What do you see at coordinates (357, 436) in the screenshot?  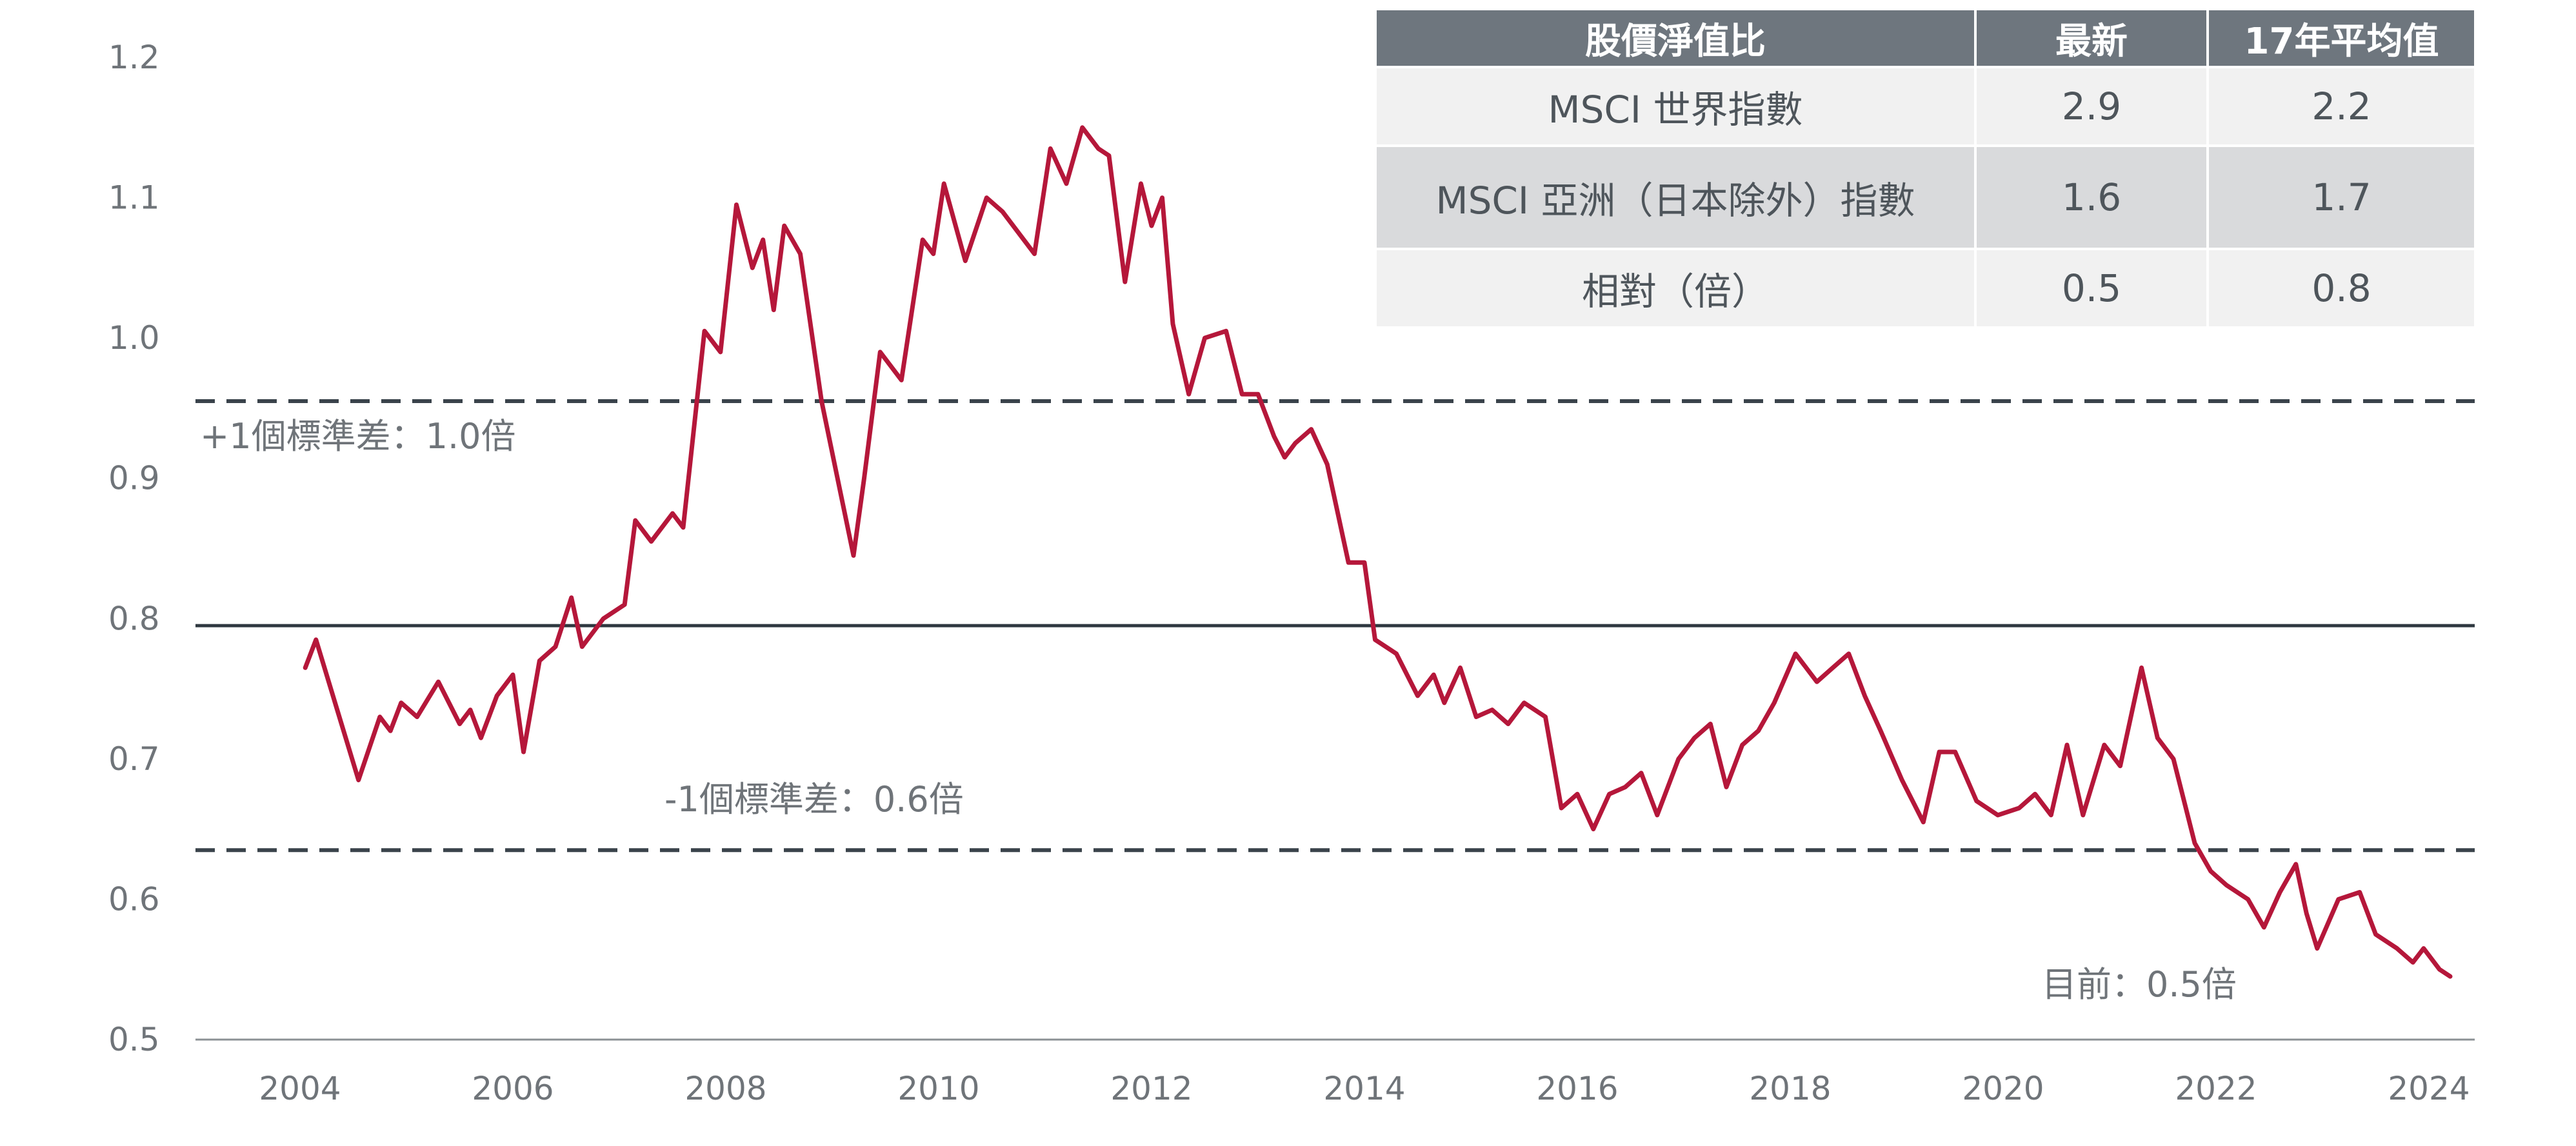 I see `plus-1-stddev-label: +1個標準差：1.0倍` at bounding box center [357, 436].